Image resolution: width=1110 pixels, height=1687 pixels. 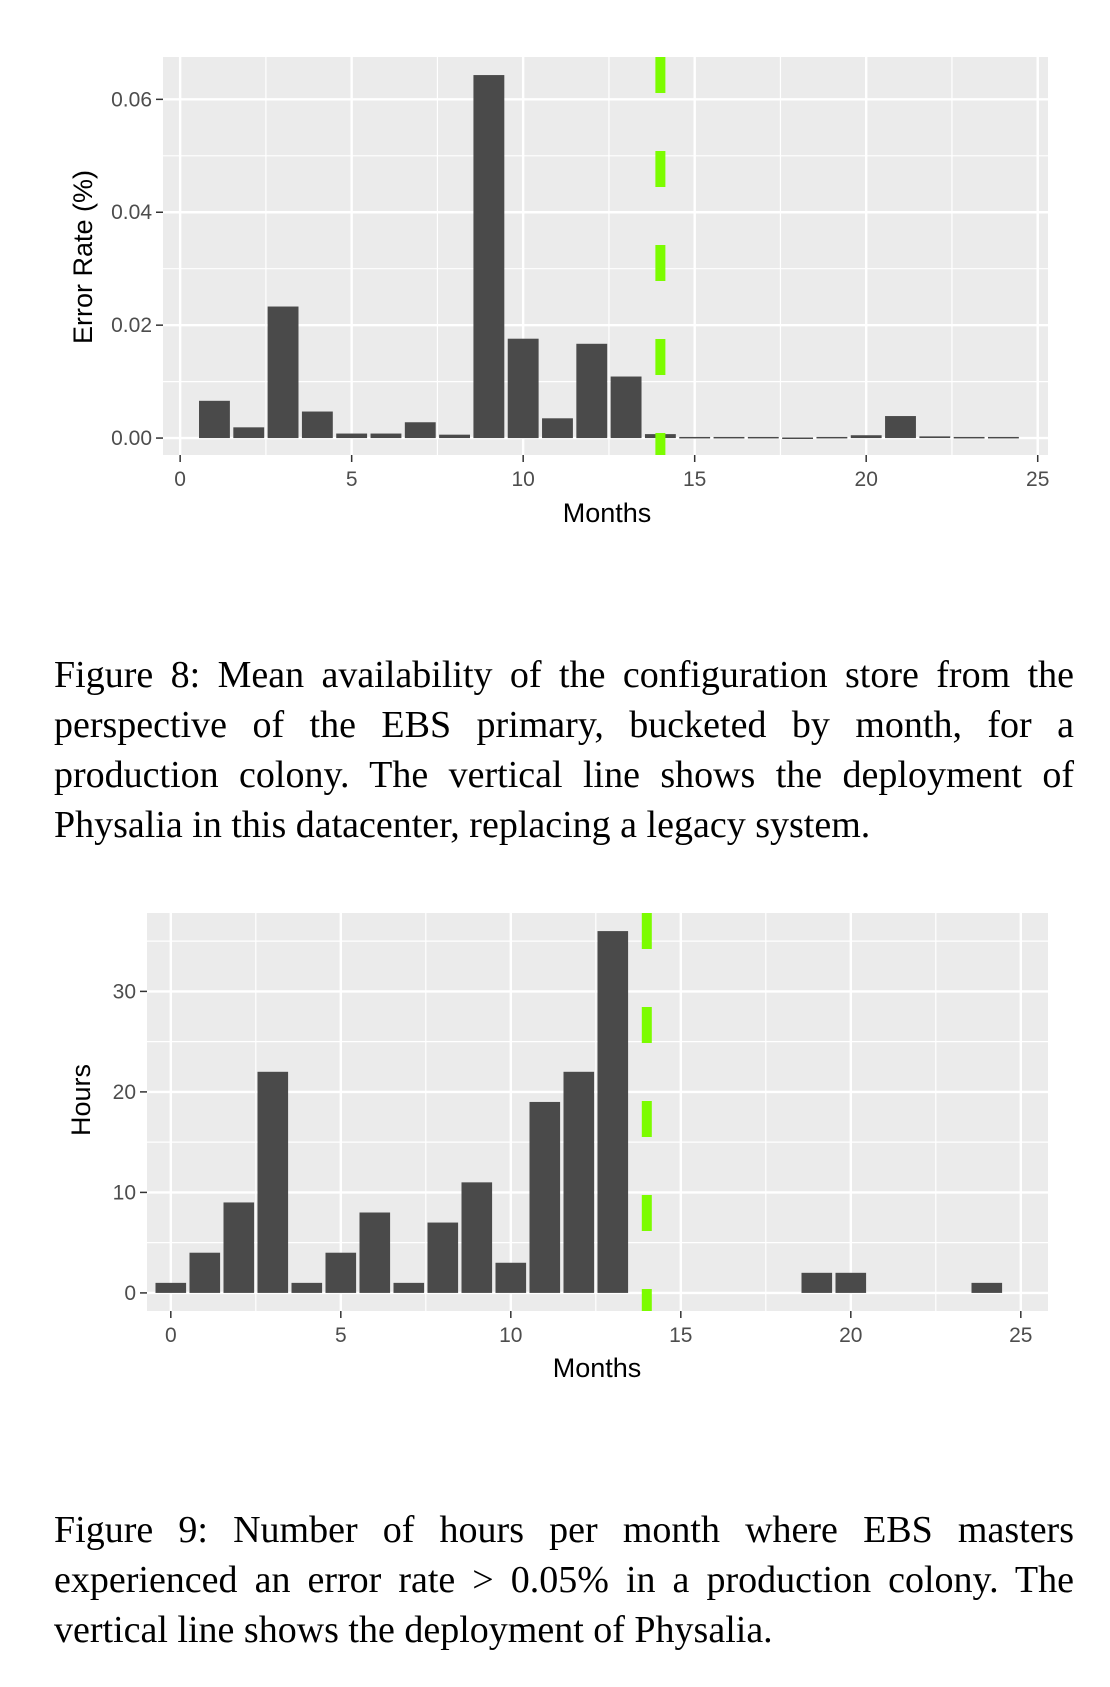 I want to click on y-tick-label: 0.02, so click(x=131, y=325).